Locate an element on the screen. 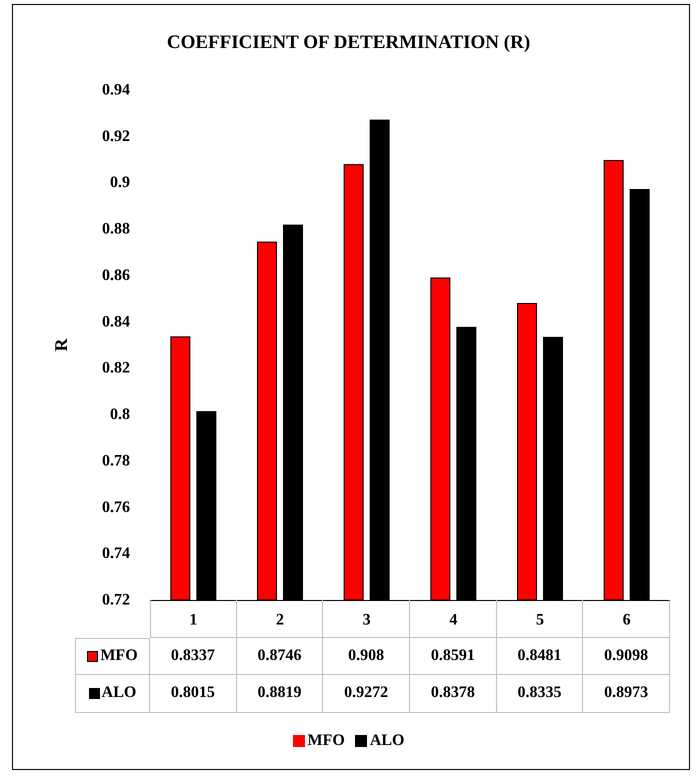 This screenshot has height=776, width=697. legend-label: MFO is located at coordinates (112, 656).